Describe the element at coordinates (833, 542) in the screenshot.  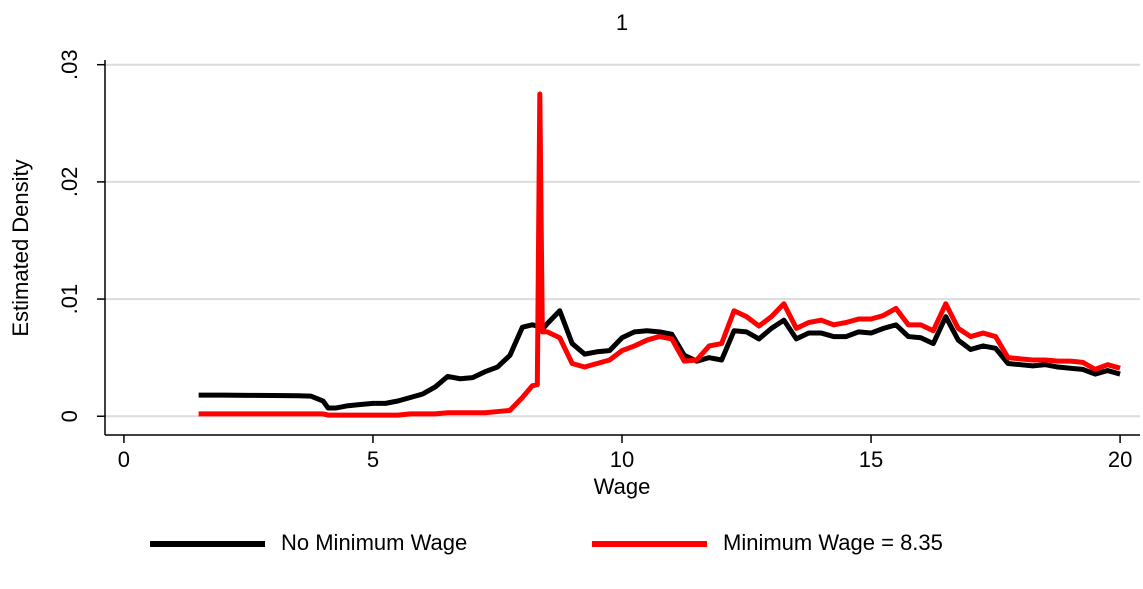
I see `legend-label: Minimum Wage = 8.35` at that location.